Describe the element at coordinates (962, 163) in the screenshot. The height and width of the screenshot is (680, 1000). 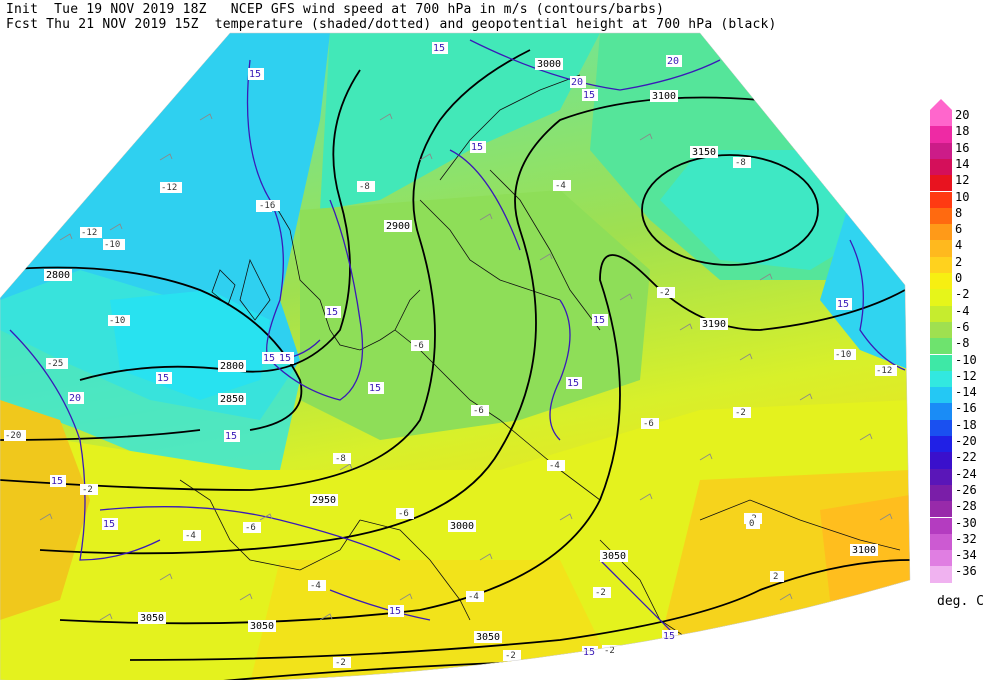
I see `colorbar-label: 14` at that location.